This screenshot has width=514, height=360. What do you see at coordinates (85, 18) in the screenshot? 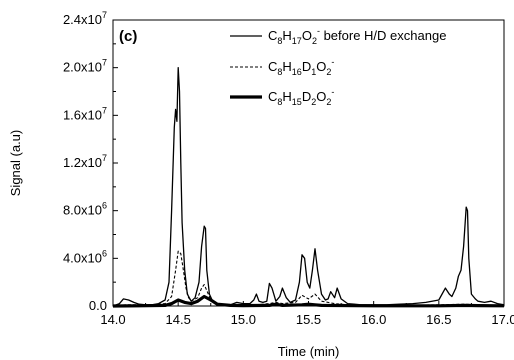
I see `y-tick-label: 2.4x10⁷` at bounding box center [85, 18].